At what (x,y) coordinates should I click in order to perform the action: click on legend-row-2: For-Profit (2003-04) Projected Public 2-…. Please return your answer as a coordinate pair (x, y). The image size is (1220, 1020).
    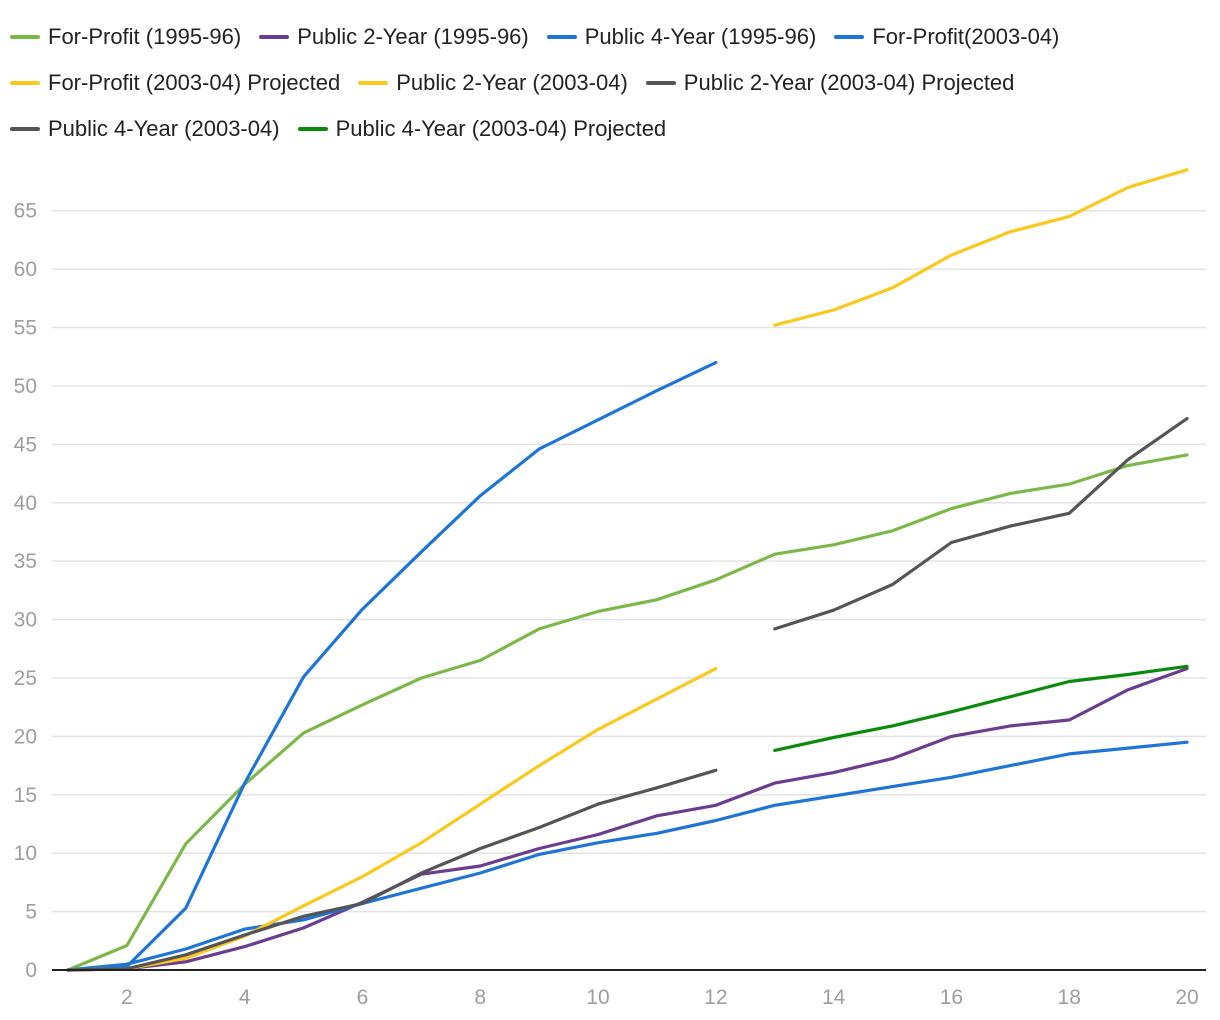
    Looking at the image, I should click on (610, 83).